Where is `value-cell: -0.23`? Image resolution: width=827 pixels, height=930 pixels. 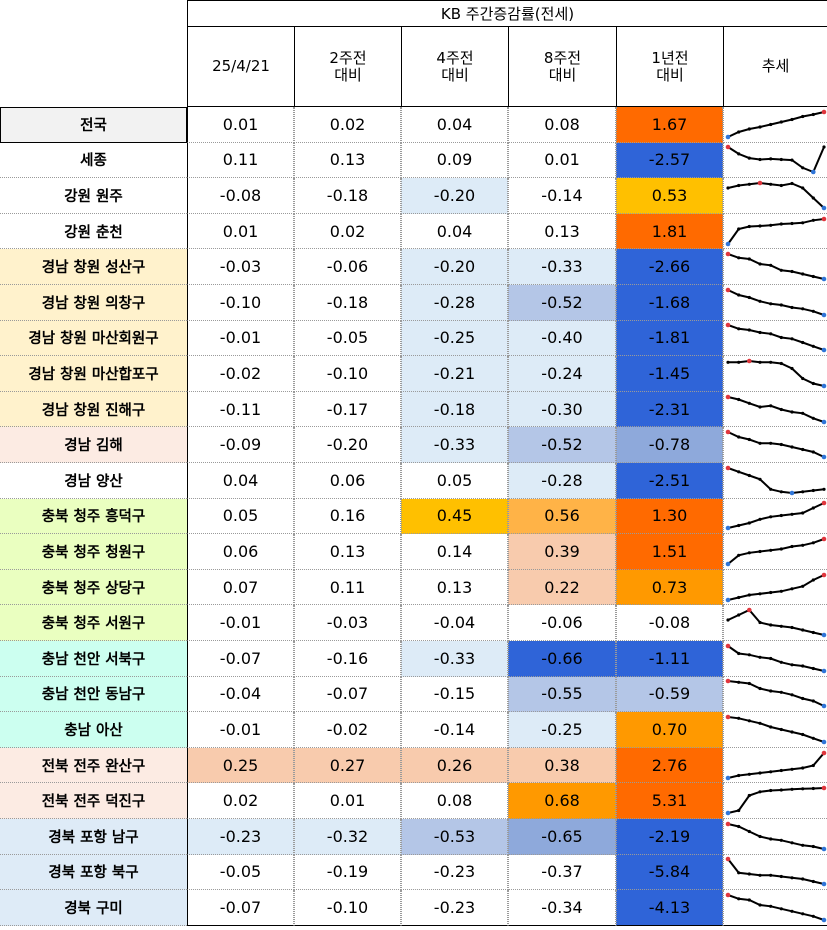 value-cell: -0.23 is located at coordinates (454, 908).